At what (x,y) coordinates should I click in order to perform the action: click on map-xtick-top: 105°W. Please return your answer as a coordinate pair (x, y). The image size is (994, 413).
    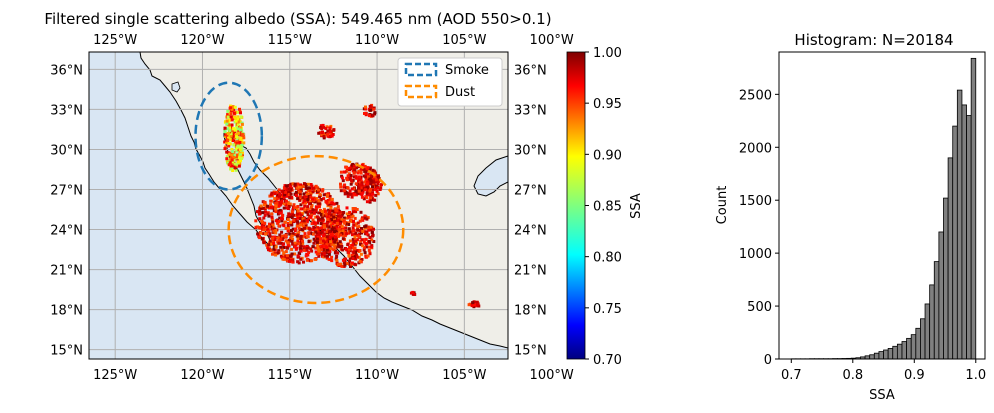
    Looking at the image, I should click on (464, 40).